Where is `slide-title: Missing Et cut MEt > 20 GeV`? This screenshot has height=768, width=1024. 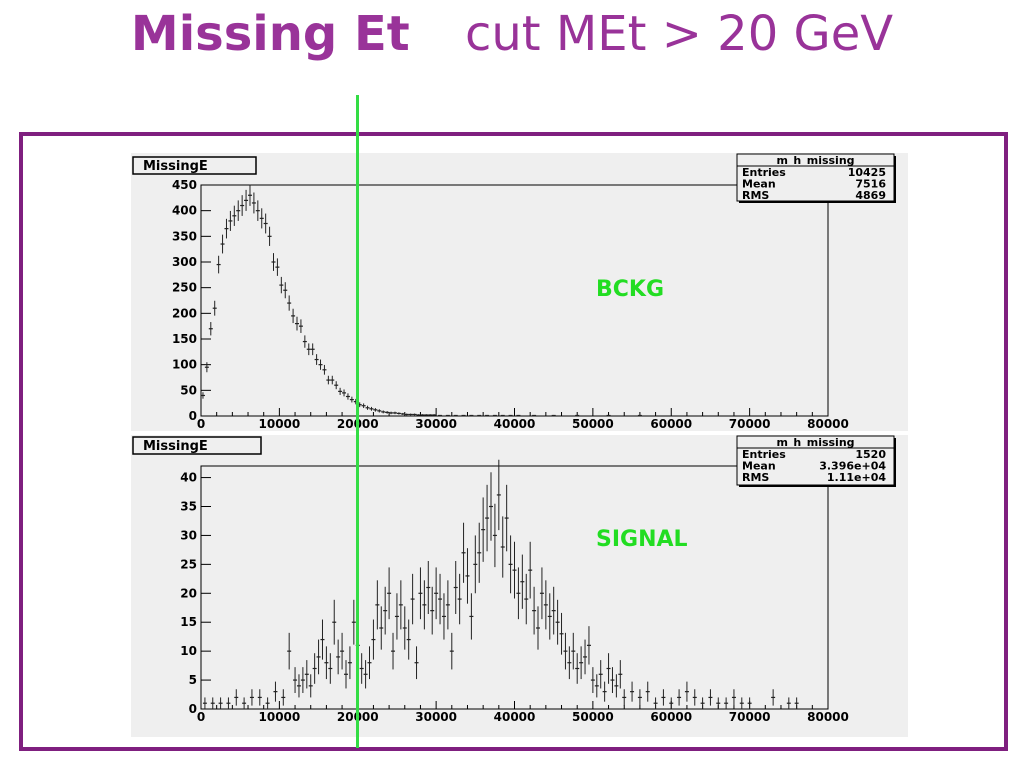 slide-title: Missing Et cut MEt > 20 GeV is located at coordinates (512, 34).